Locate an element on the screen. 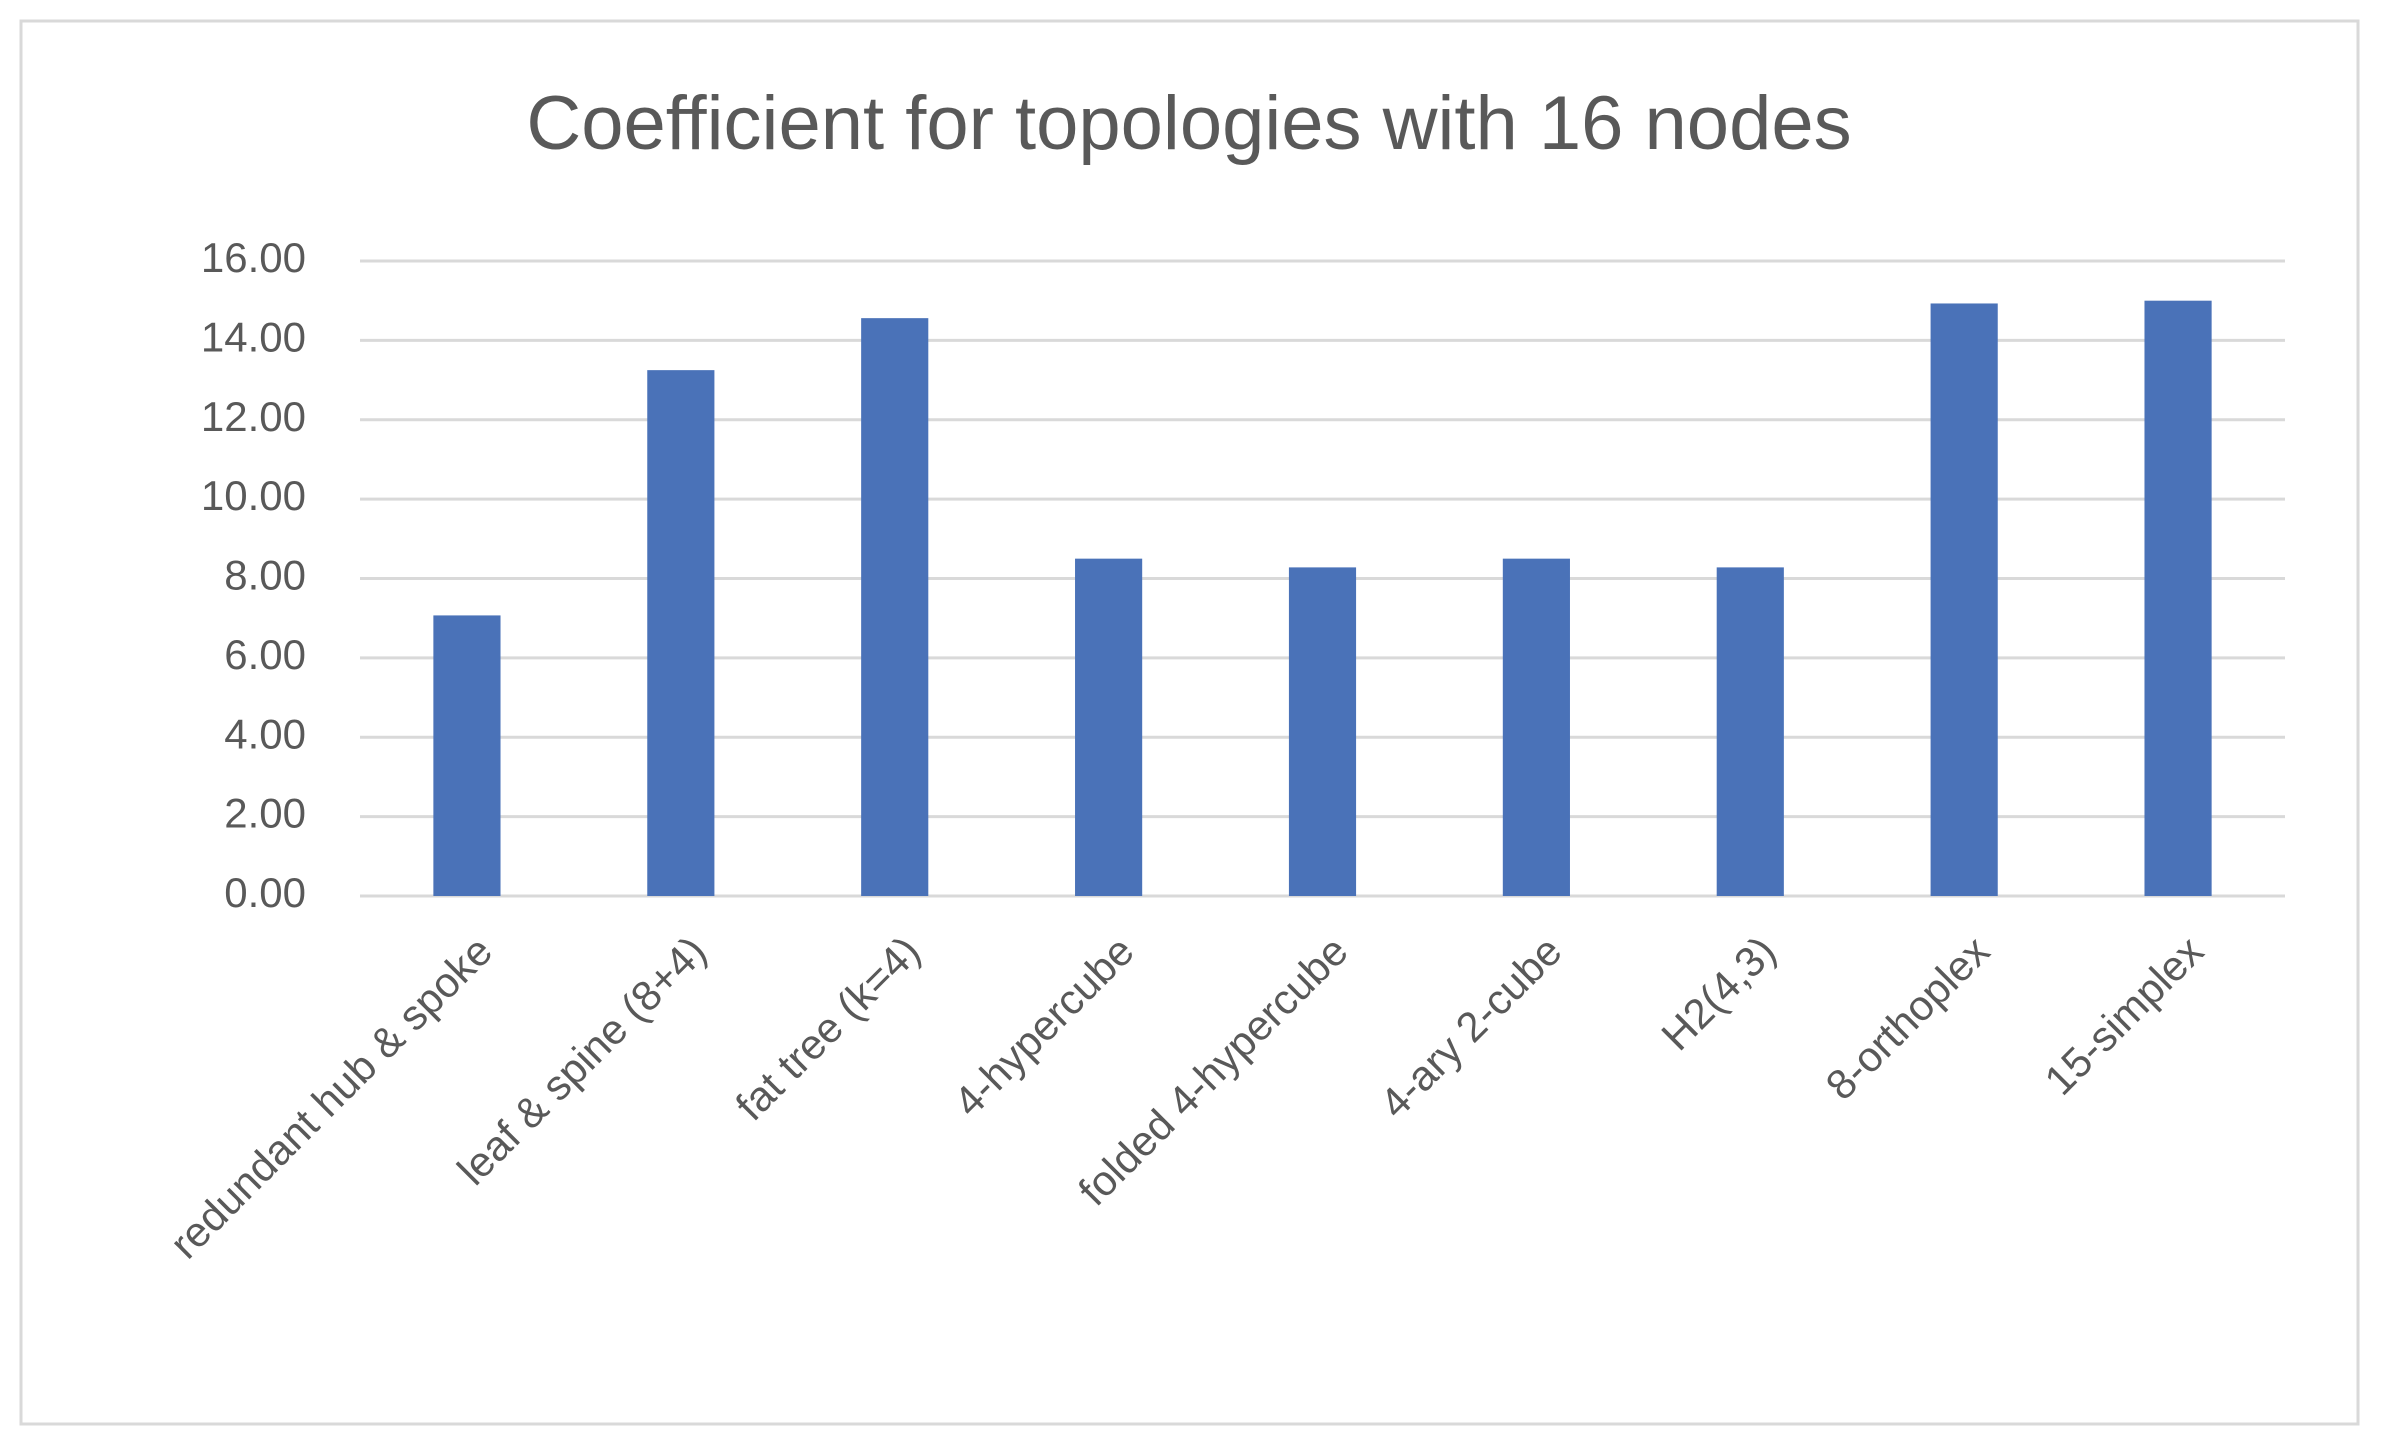 The image size is (2381, 1445). y-tick-label: 16.00 is located at coordinates (253, 257).